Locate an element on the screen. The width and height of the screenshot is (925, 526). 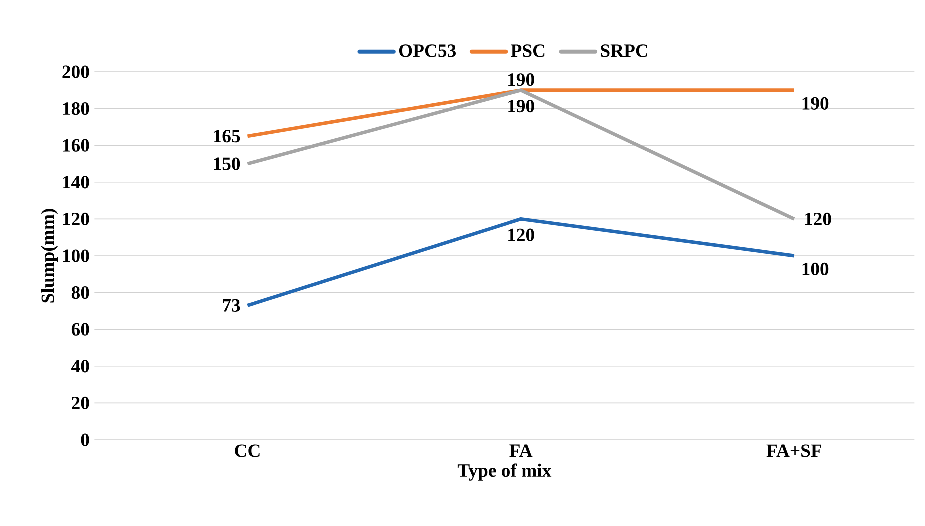
data-label: 100 is located at coordinates (815, 269).